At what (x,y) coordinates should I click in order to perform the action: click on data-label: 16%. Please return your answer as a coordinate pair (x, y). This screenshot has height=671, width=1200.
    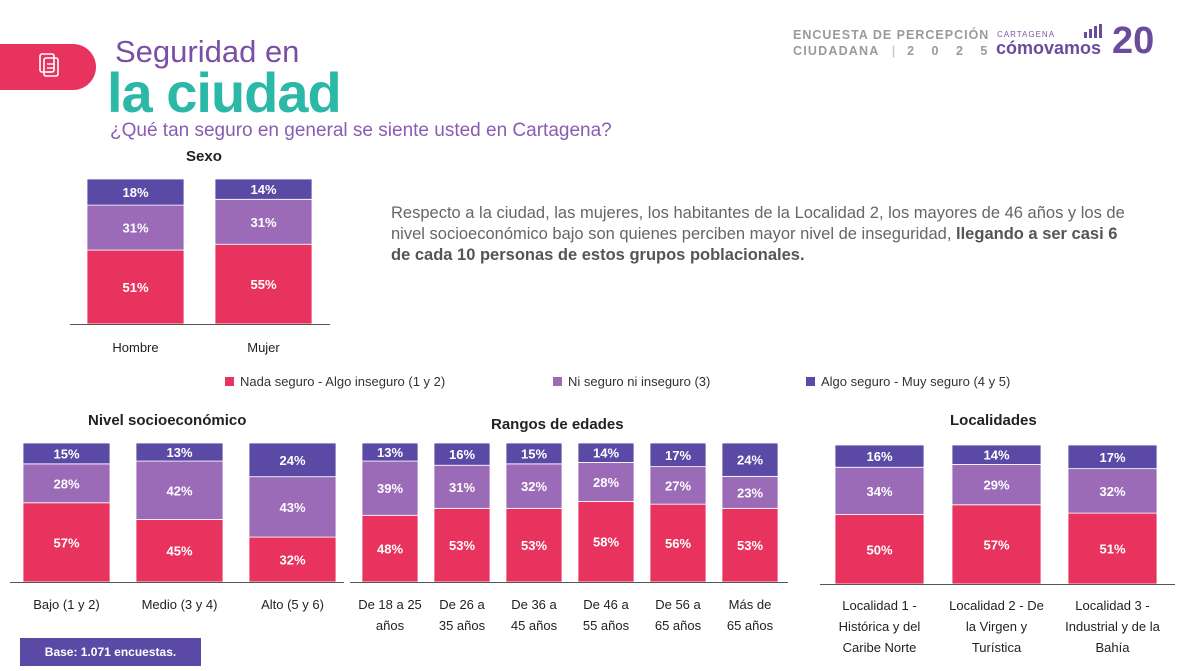
    Looking at the image, I should click on (879, 456).